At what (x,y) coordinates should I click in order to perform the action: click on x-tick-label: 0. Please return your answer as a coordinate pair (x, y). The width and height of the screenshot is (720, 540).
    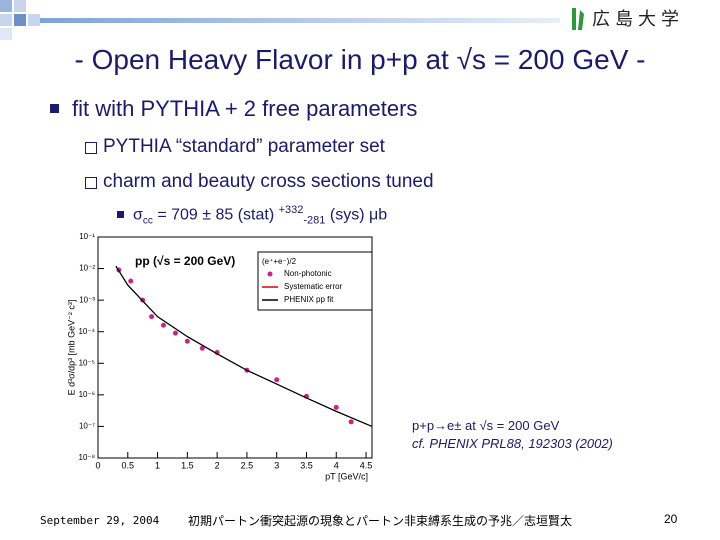
    Looking at the image, I should click on (97, 465).